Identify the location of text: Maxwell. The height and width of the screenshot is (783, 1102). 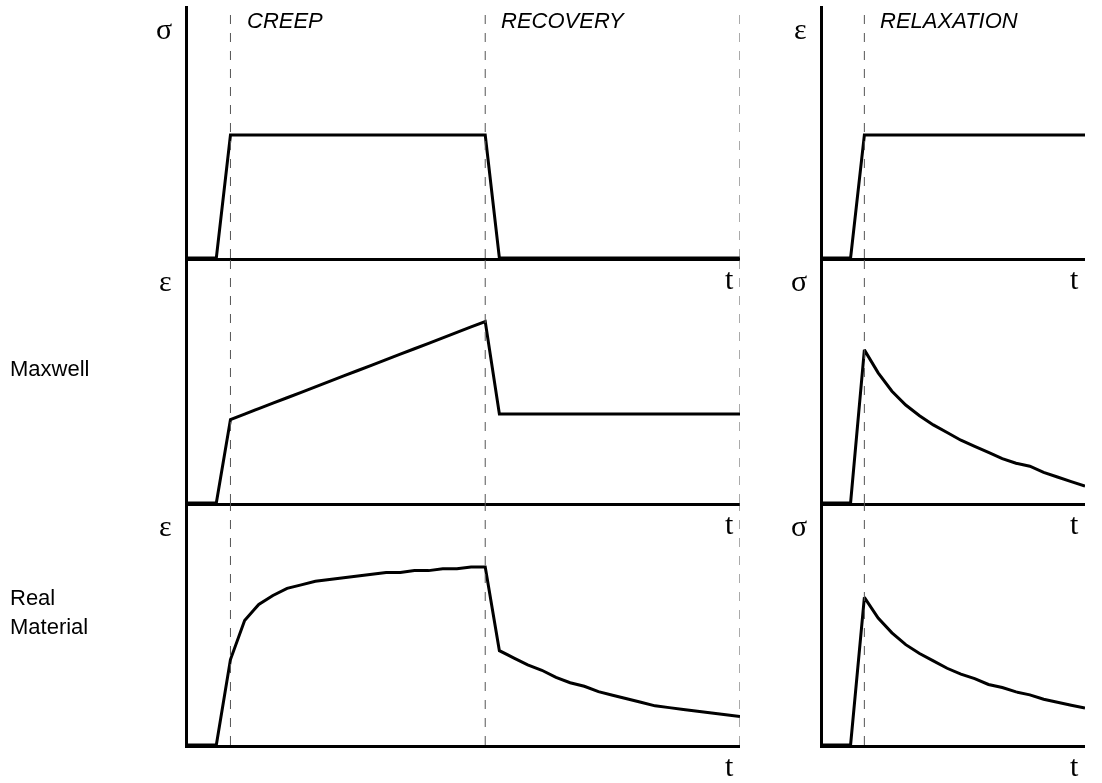
(50, 368).